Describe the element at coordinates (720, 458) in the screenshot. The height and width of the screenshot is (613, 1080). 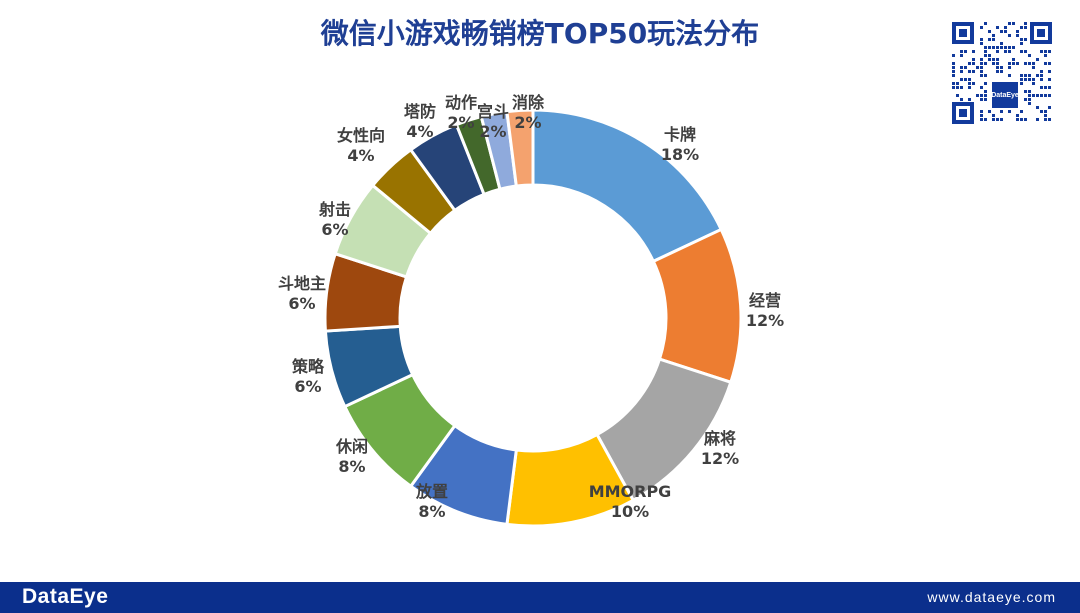
I see `slice-value-label: 12%` at that location.